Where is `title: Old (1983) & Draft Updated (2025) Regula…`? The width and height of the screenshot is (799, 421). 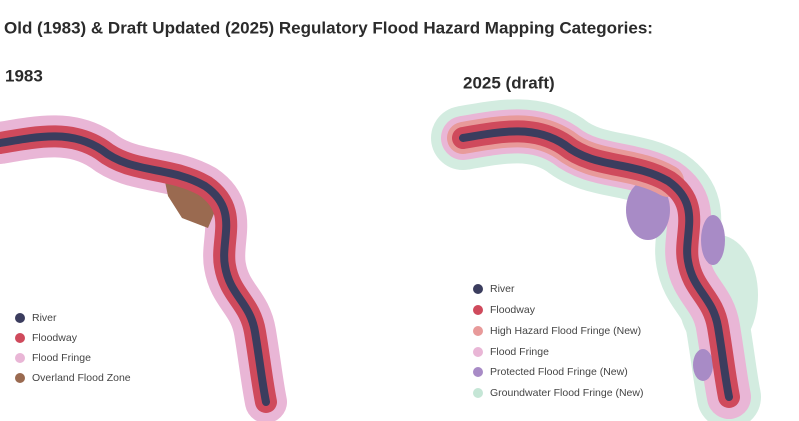
title: Old (1983) & Draft Updated (2025) Regula… is located at coordinates (328, 27).